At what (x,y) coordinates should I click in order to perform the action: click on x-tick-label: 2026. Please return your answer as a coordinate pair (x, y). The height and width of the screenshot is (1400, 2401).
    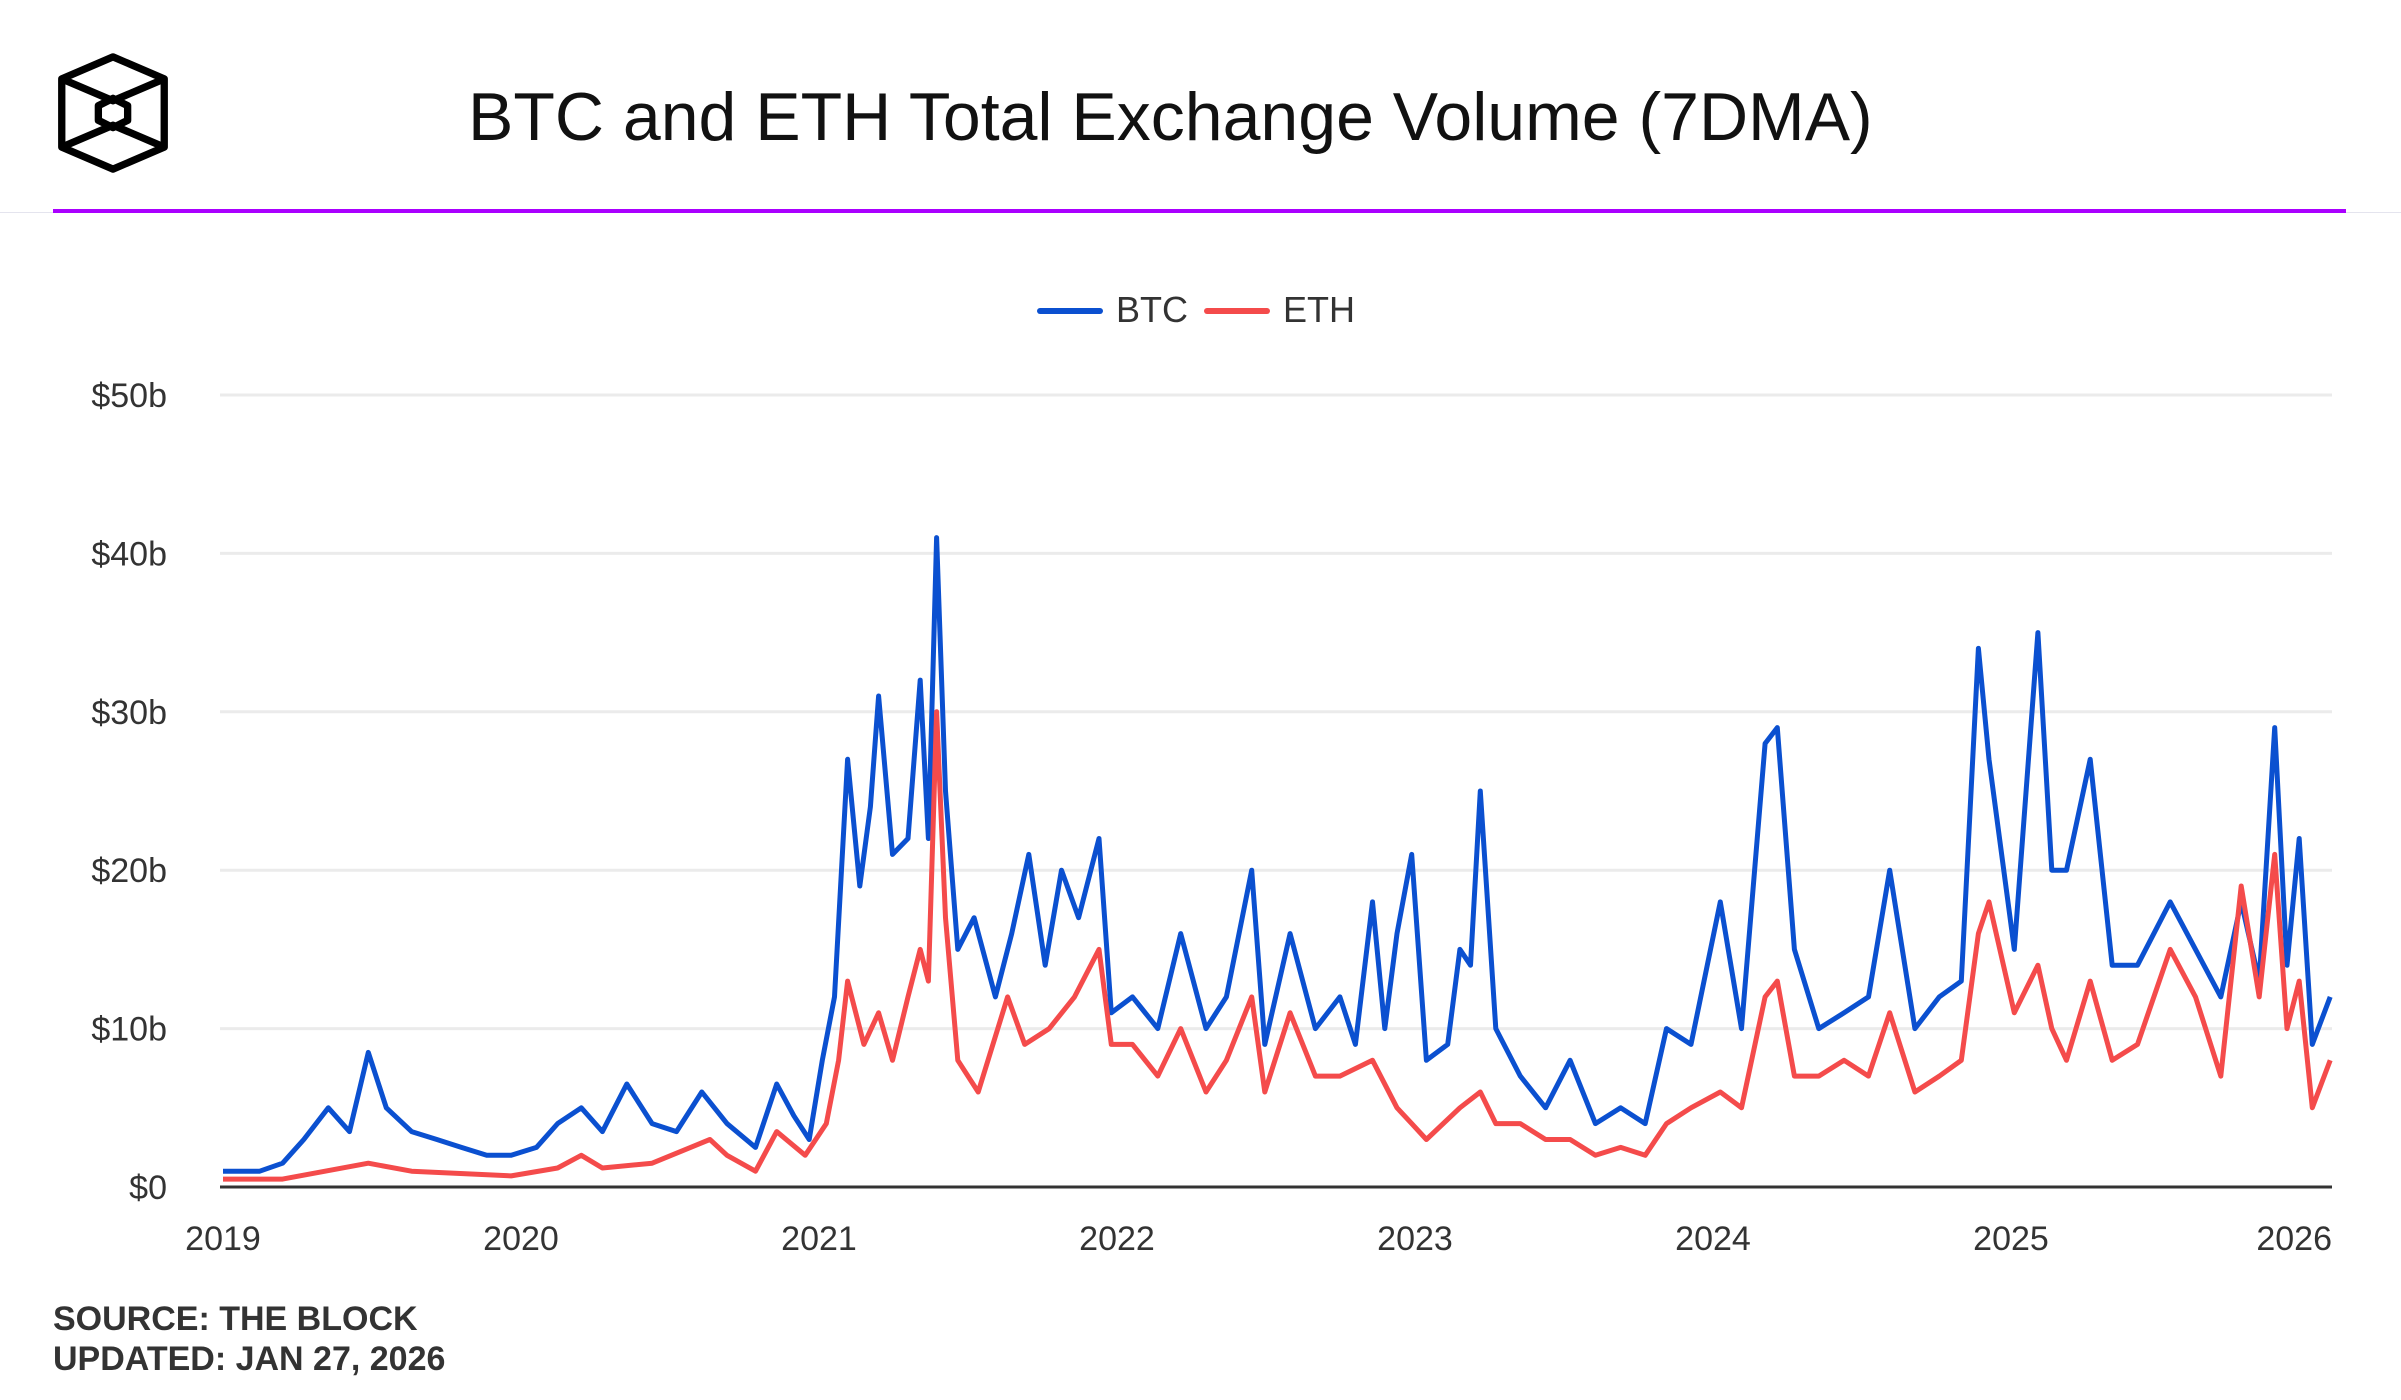
    Looking at the image, I should click on (2294, 1239).